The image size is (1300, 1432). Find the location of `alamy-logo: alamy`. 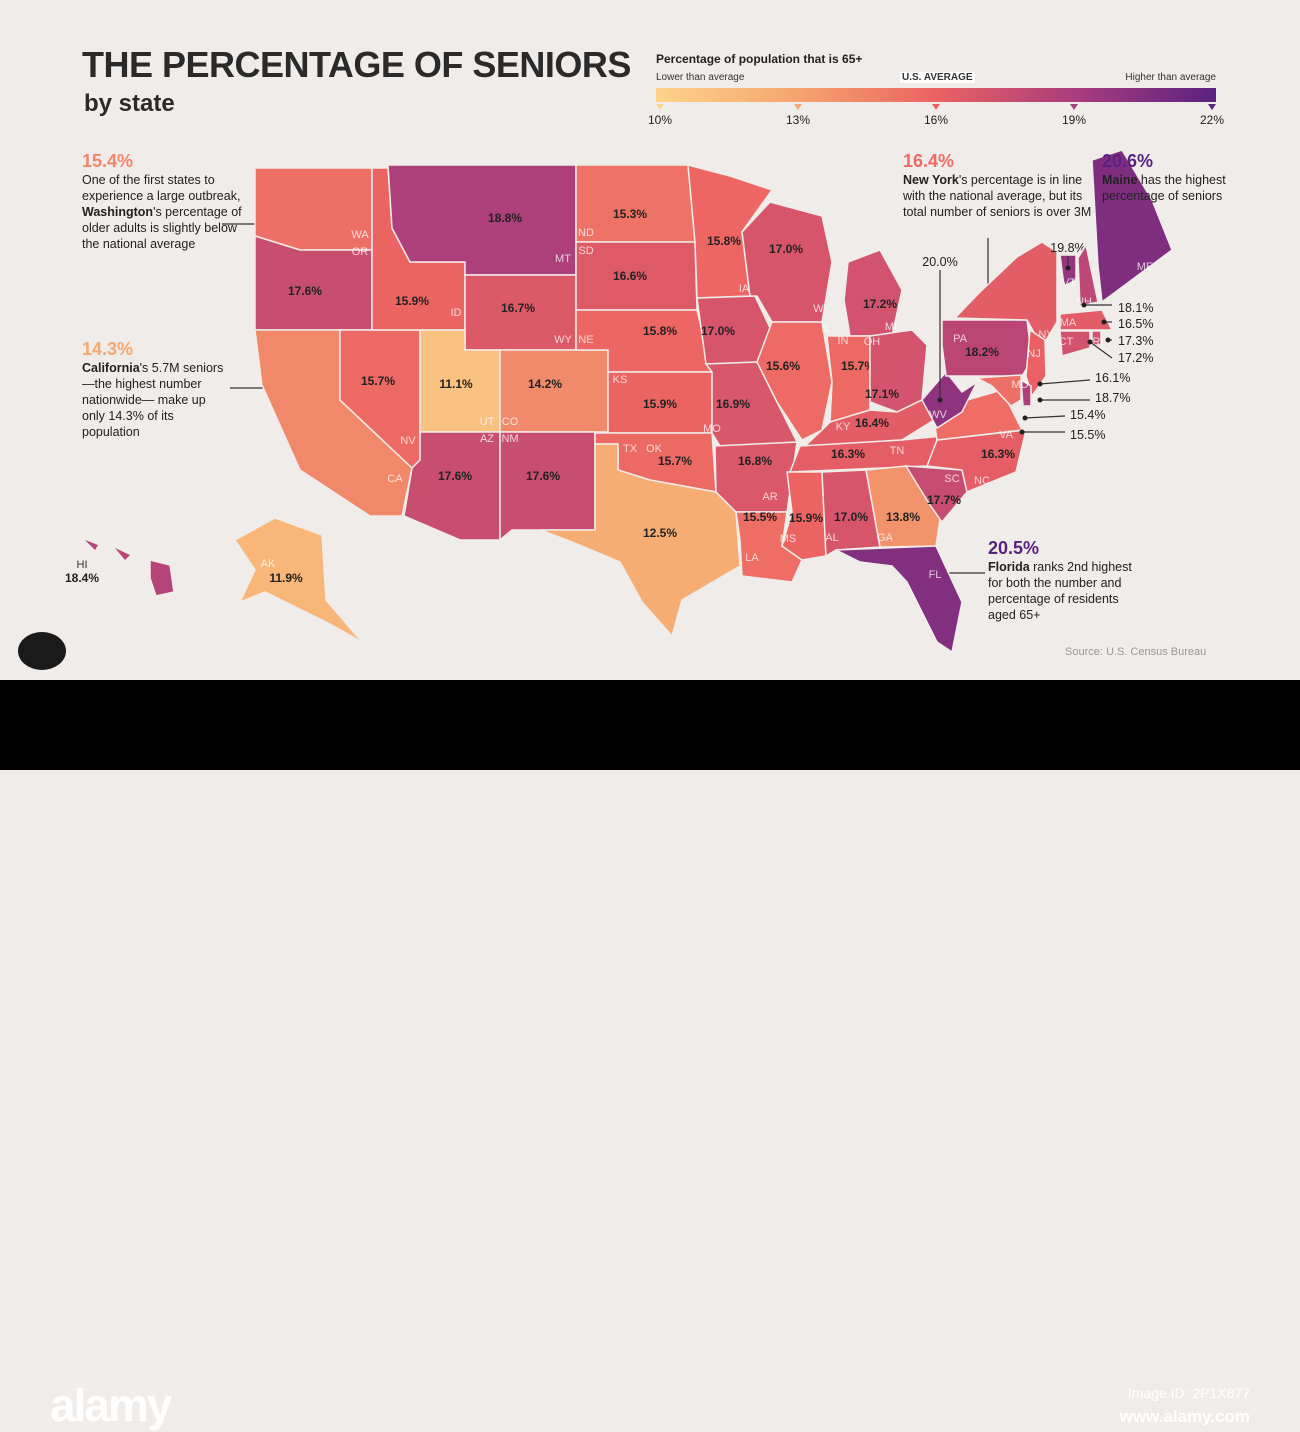

alamy-logo: alamy is located at coordinates (111, 1405).